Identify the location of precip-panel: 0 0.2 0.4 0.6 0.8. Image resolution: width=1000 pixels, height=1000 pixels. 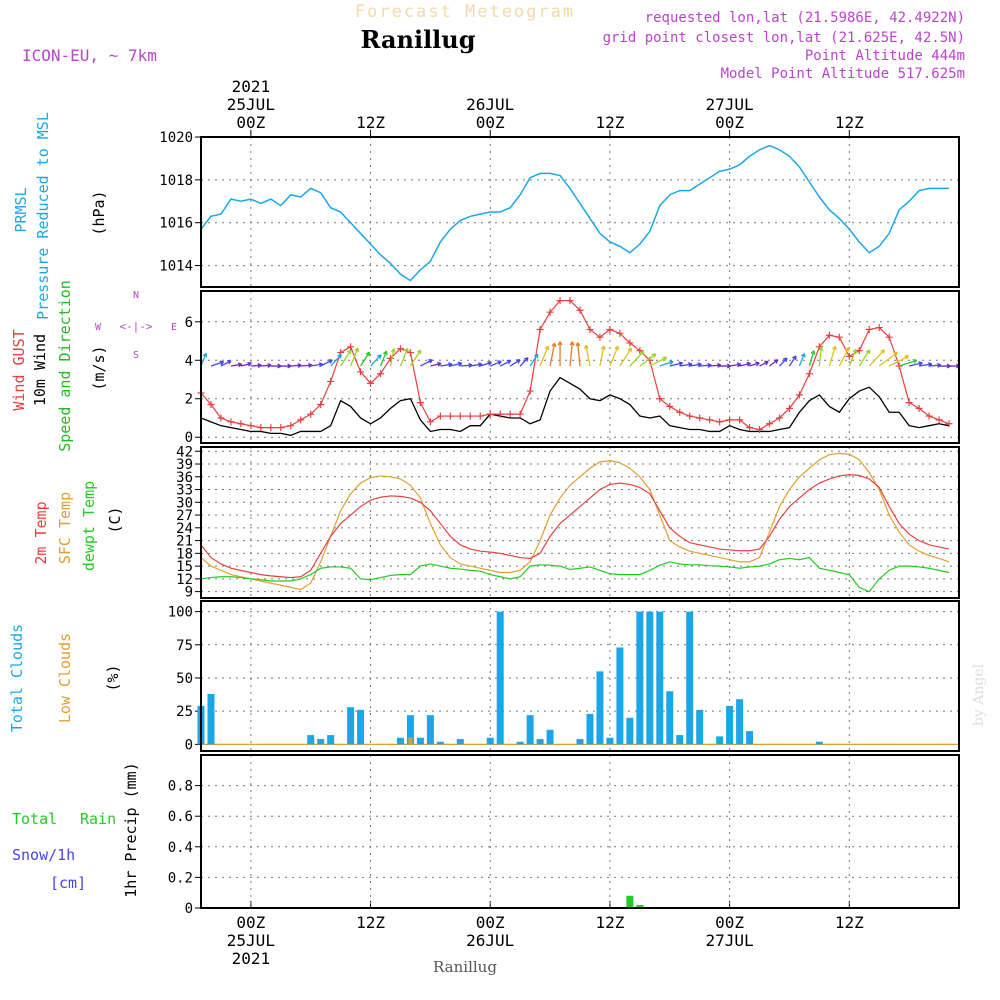
(564, 835).